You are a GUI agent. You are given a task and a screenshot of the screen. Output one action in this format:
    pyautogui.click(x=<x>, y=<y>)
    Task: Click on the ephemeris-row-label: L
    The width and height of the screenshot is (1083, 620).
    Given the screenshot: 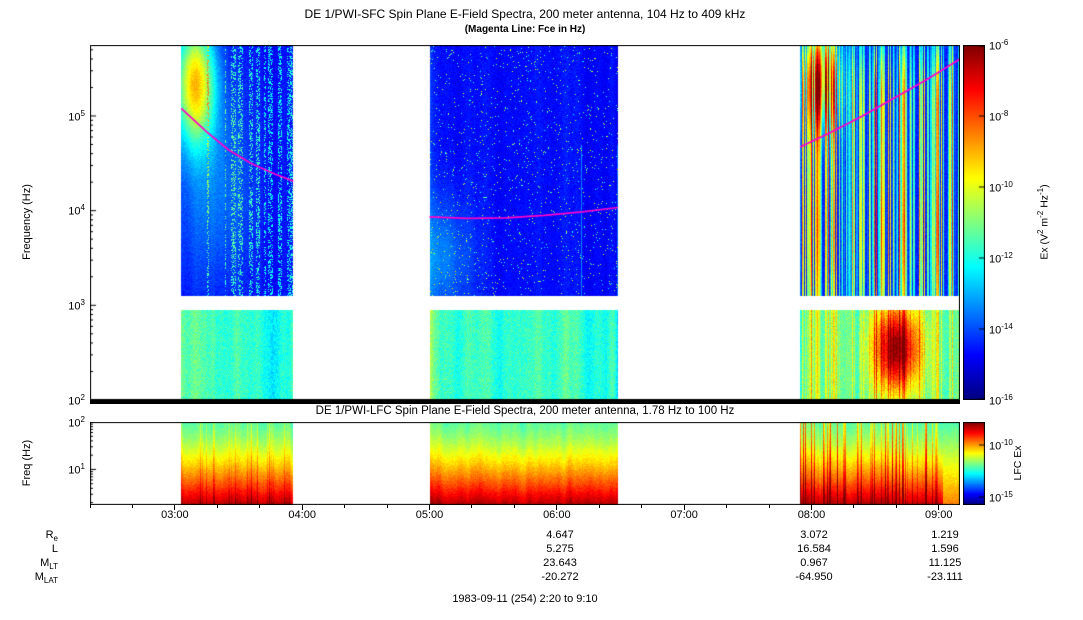 What is the action you would take?
    pyautogui.click(x=54, y=549)
    